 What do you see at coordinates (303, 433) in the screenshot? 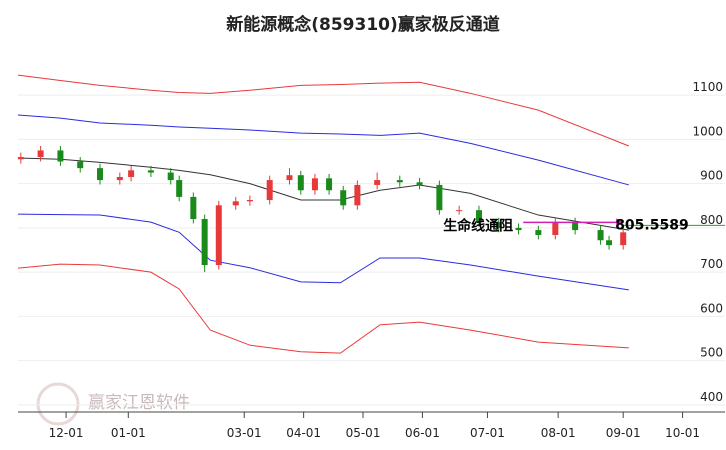
I see `x-tick-label: 04-01` at bounding box center [303, 433].